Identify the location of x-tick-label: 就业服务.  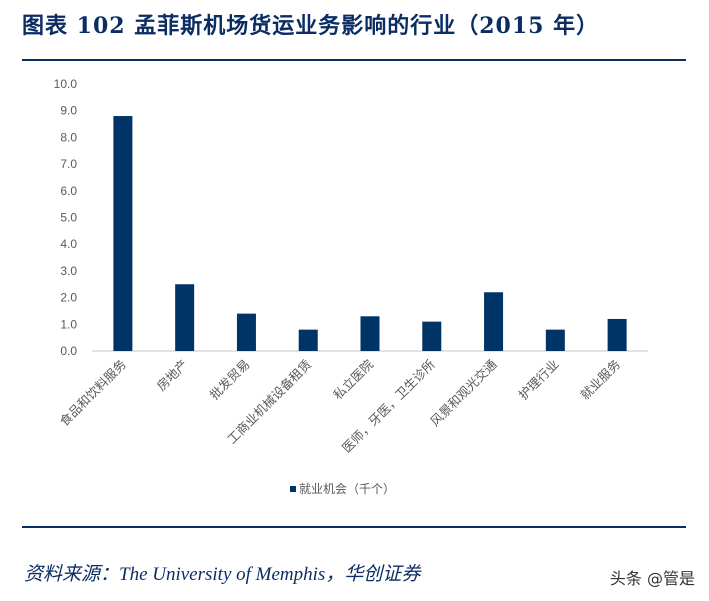
(600, 380).